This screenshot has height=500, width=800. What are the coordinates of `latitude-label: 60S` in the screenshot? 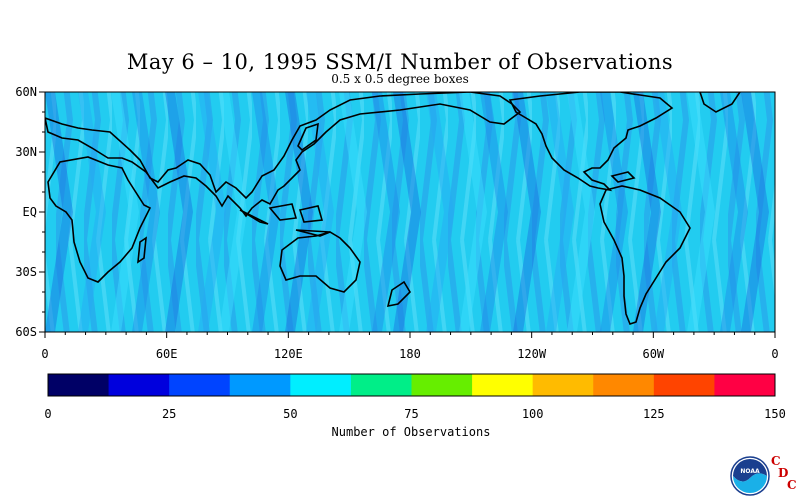 It's located at (26, 332).